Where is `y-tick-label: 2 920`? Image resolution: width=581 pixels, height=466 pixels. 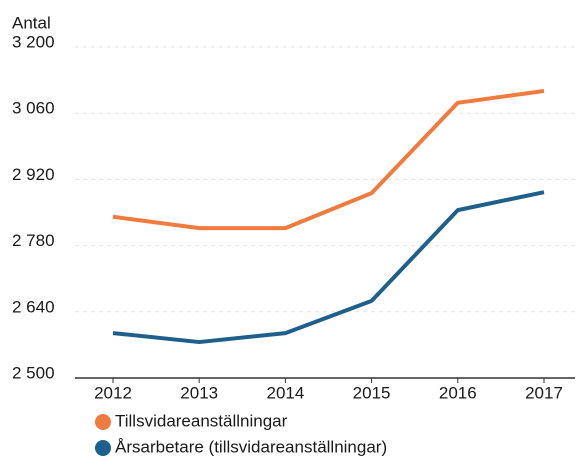
y-tick-label: 2 920 is located at coordinates (33, 174).